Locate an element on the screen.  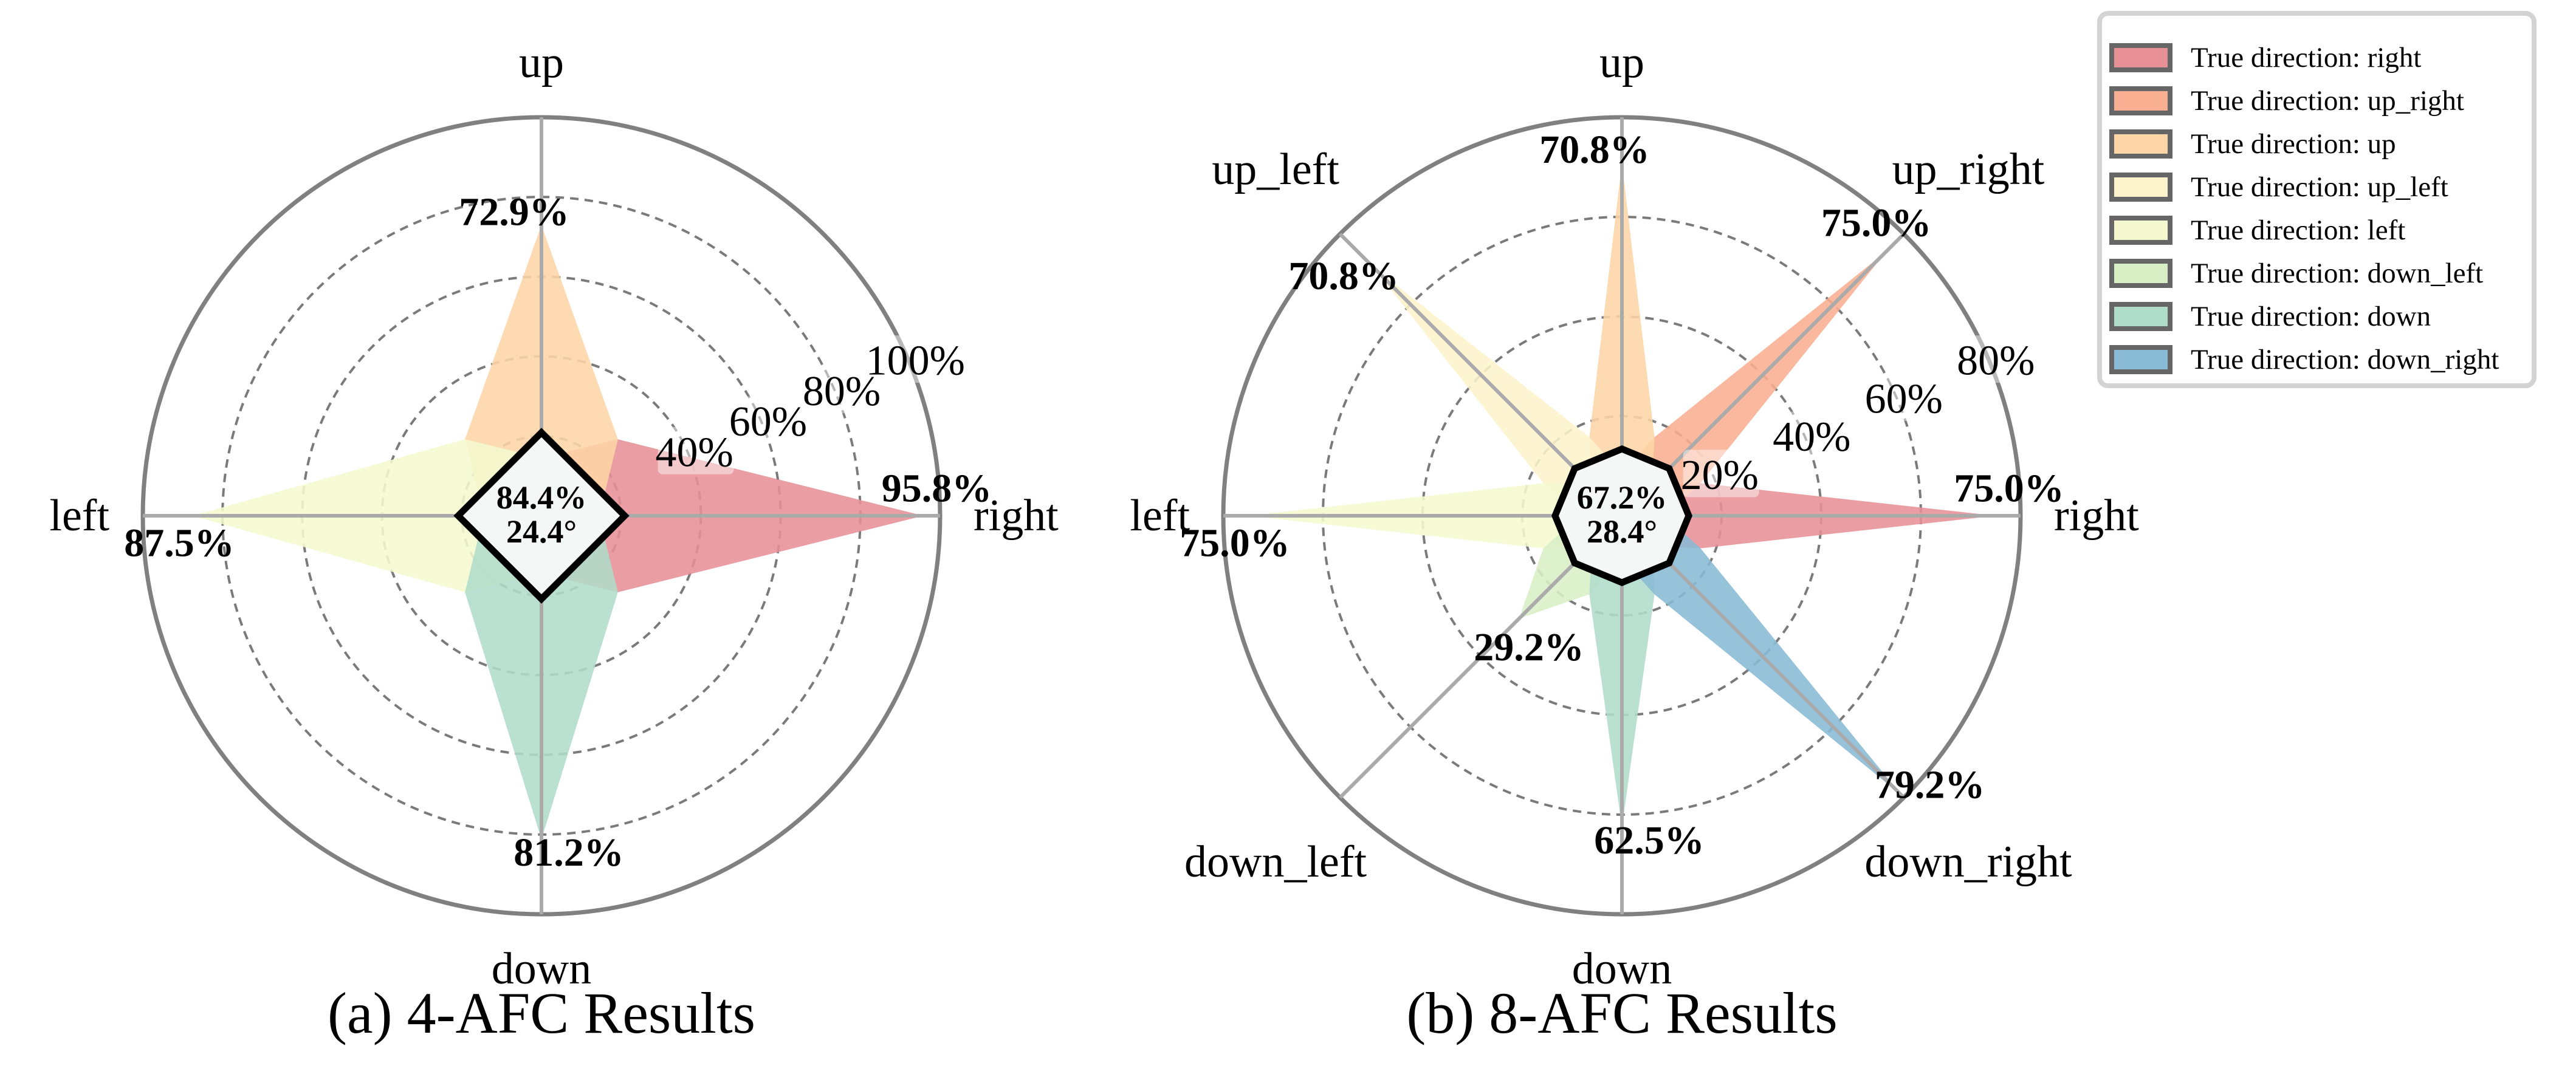
value-label-down: 62.5% is located at coordinates (1649, 840).